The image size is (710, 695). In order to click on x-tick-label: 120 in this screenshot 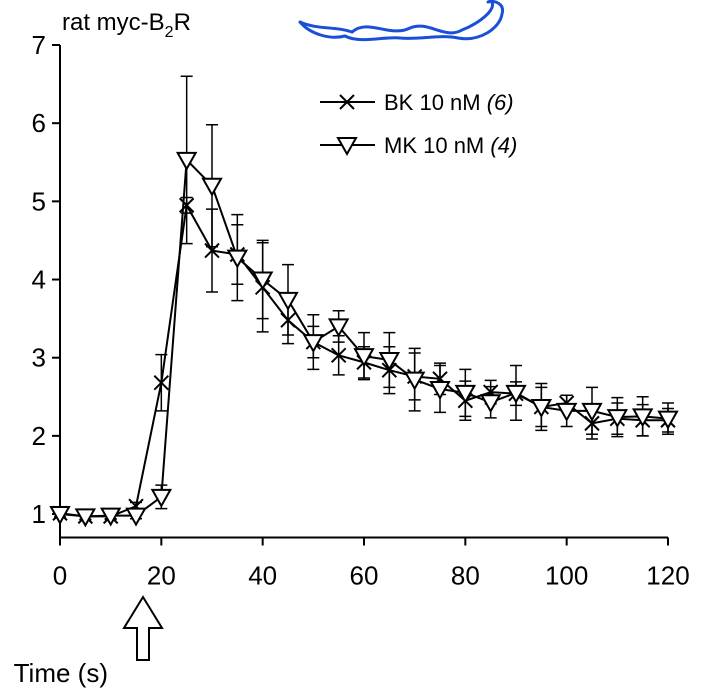, I will do `click(667, 576)`.